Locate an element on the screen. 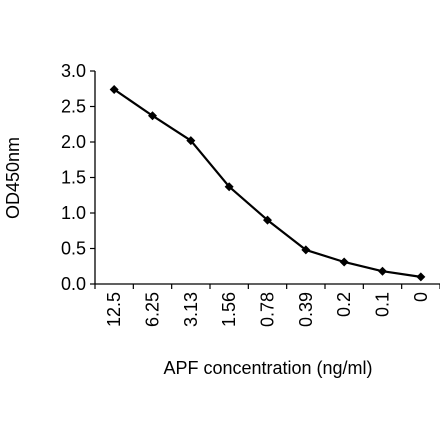  y-tick-label: 2.5 is located at coordinates (73, 107).